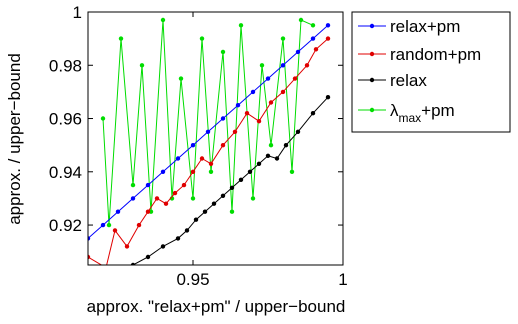 The width and height of the screenshot is (518, 324). I want to click on y-tick-label: 0.92, so click(65, 225).